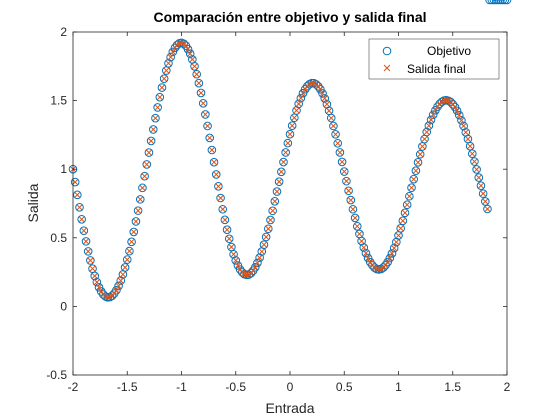  Describe the element at coordinates (436, 69) in the screenshot. I see `legend-label-salida-final: Salida final` at that location.